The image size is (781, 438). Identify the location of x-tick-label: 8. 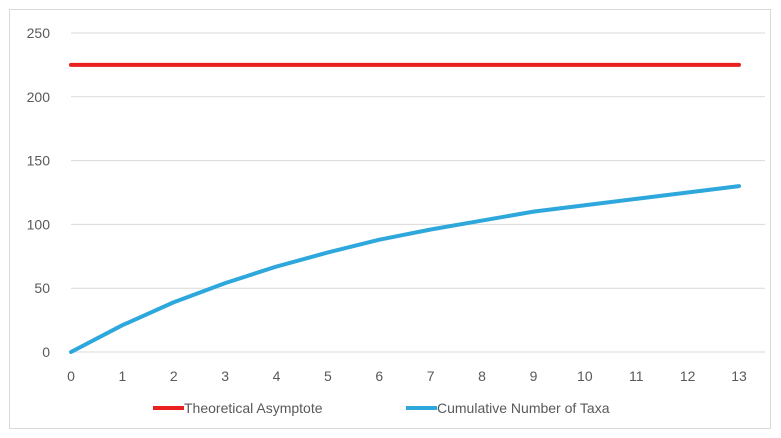
(482, 376).